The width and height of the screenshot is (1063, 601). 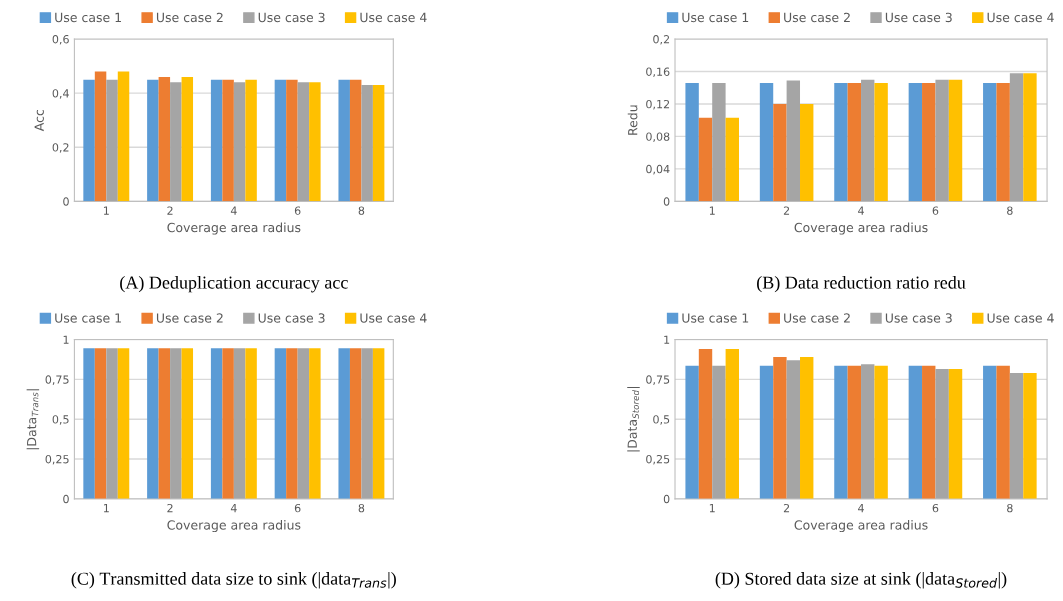 I want to click on y-tick-label: 0,08, so click(x=658, y=137).